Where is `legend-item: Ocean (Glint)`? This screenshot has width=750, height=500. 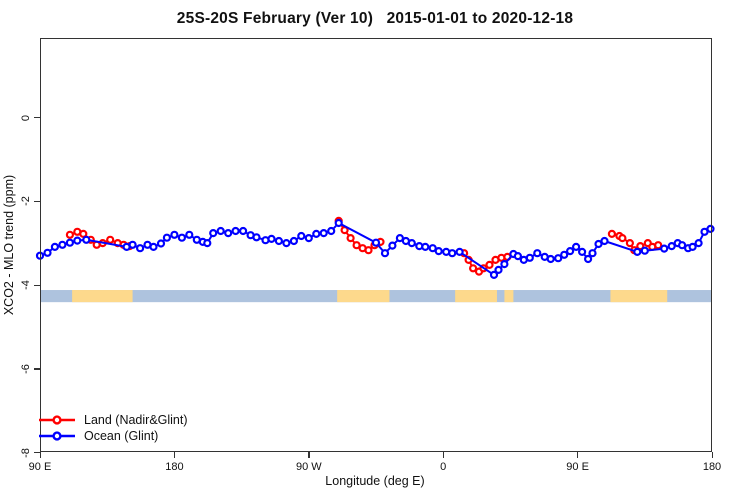
legend-item: Ocean (Glint) is located at coordinates (113, 436).